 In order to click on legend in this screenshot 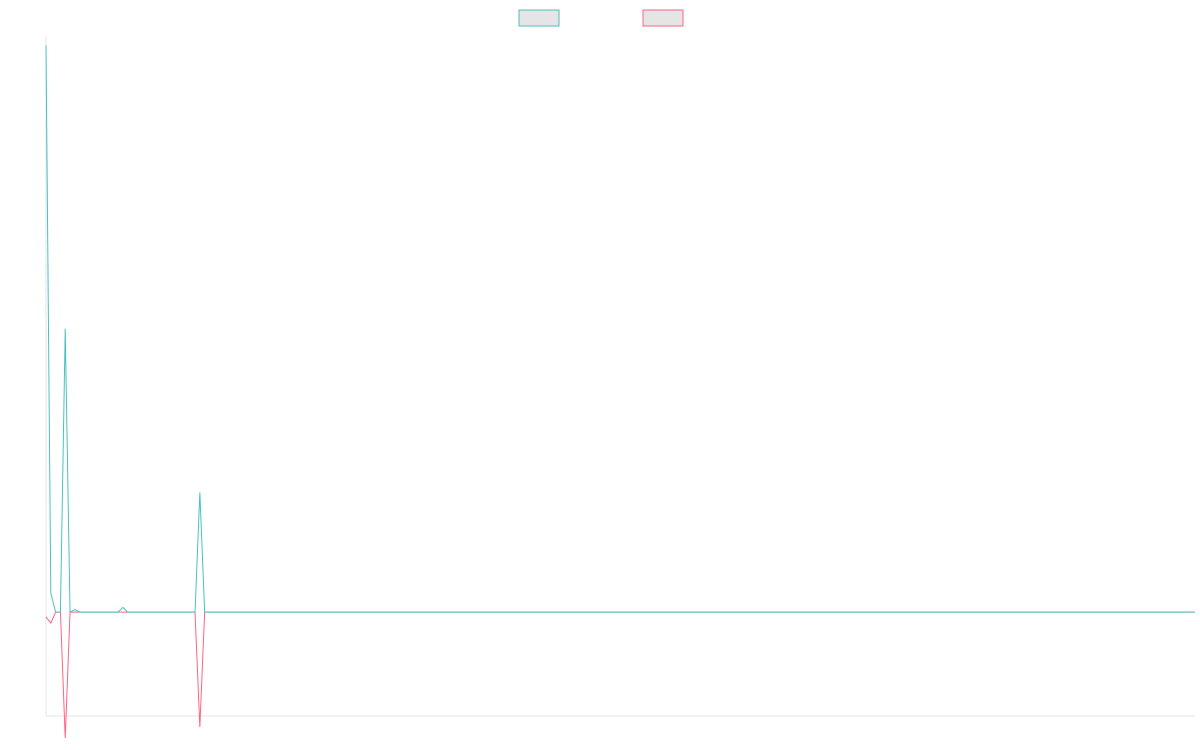, I will do `click(601, 18)`.